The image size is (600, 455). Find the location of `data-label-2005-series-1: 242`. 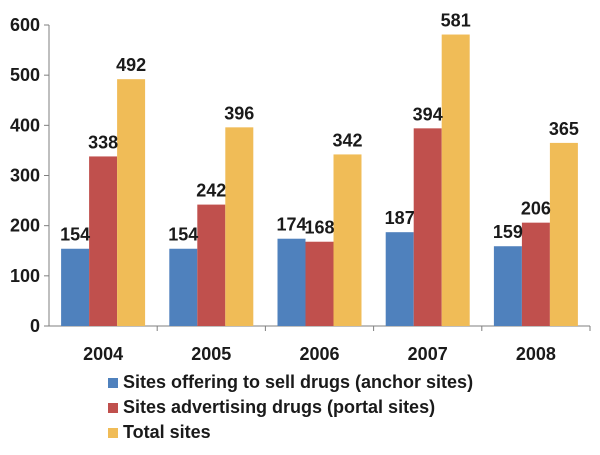

data-label-2005-series-1: 242 is located at coordinates (211, 191).